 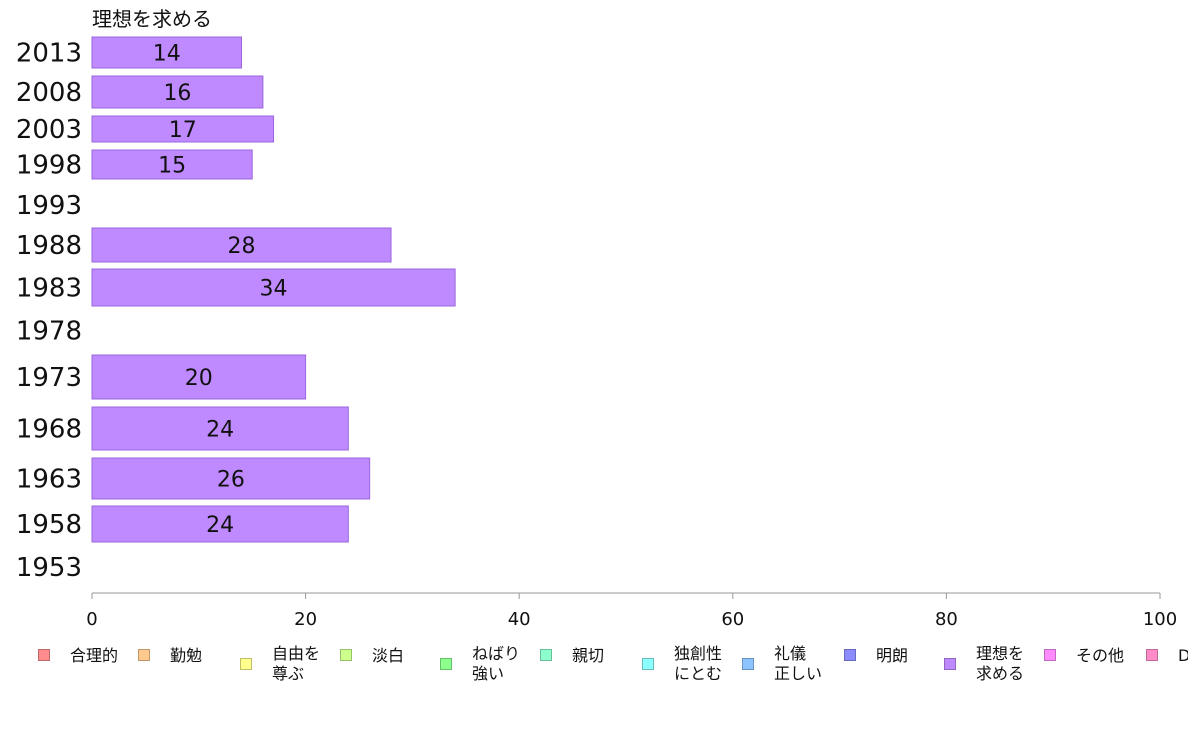 I want to click on year-label: 2013, so click(x=49, y=54).